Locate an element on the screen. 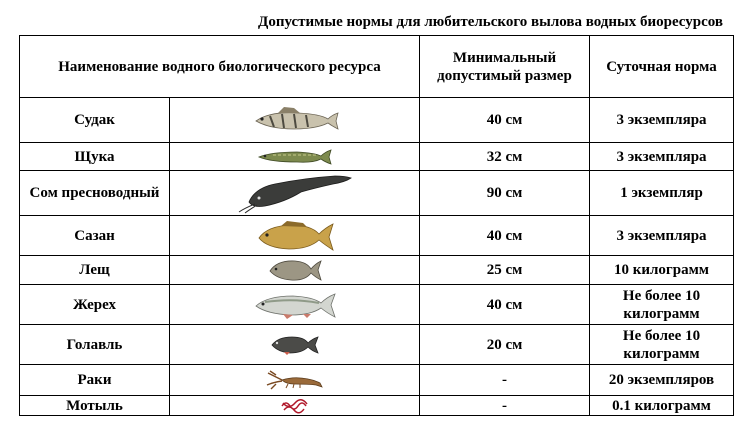 Image resolution: width=753 pixels, height=435 pixels. species-name: Голавль is located at coordinates (94, 344).